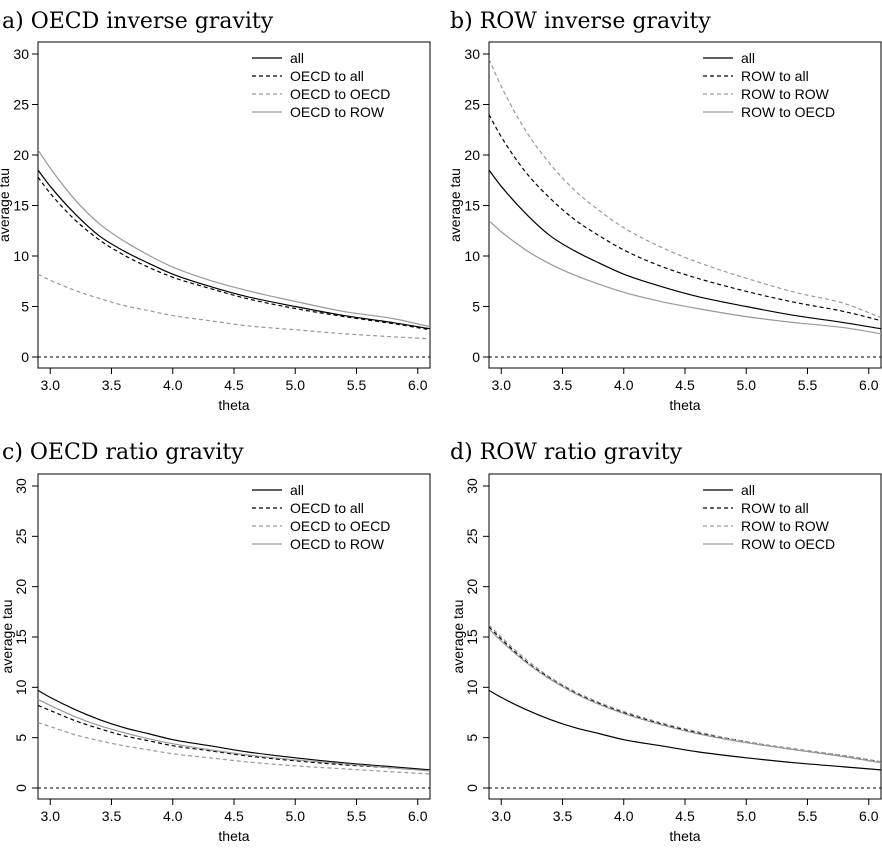 The image size is (882, 854). I want to click on panel-title: d) ROW ratio gravity, so click(566, 452).